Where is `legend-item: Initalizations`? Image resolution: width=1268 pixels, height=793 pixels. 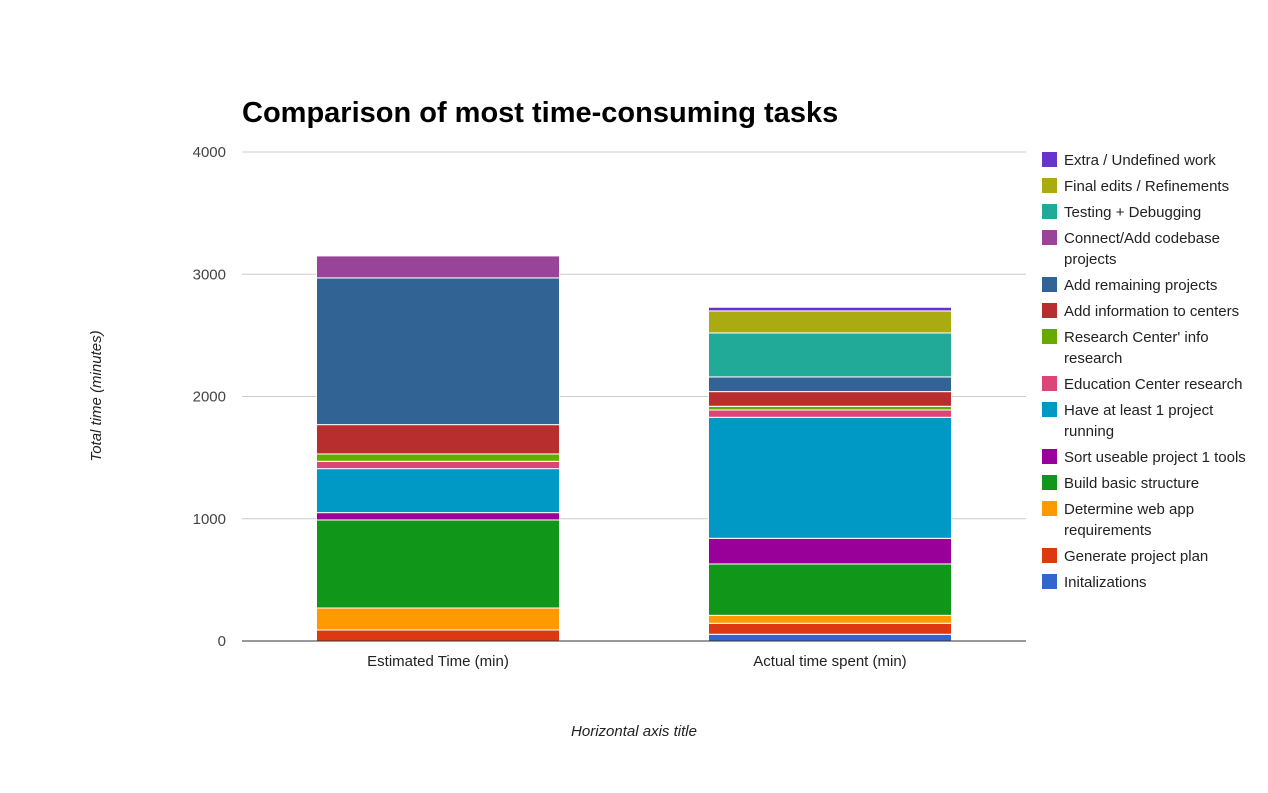
legend-item: Initalizations is located at coordinates (1094, 582).